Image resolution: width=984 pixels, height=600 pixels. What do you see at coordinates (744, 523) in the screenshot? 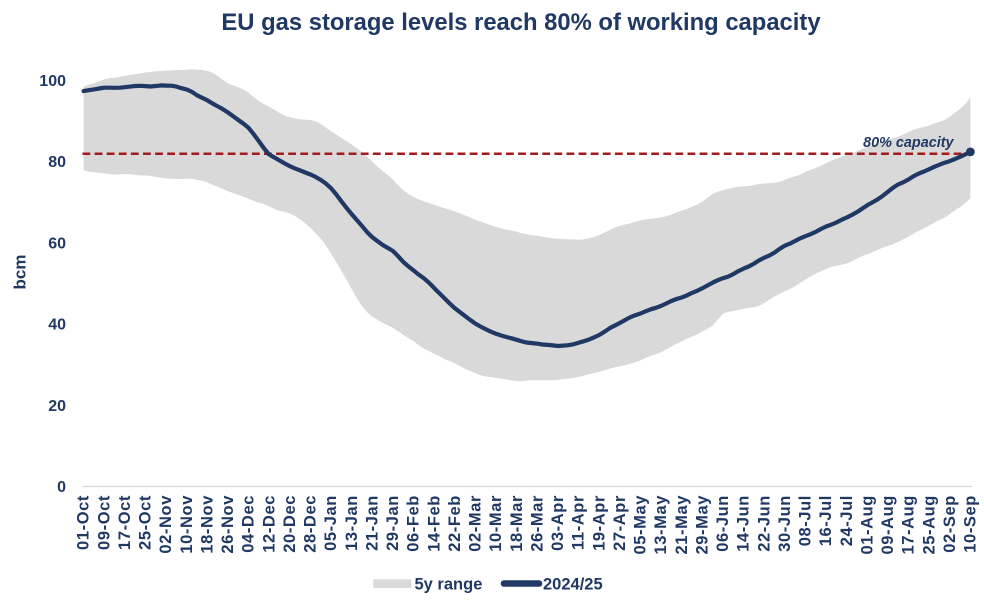
I see `svg-text: 14-Jun` at bounding box center [744, 523].